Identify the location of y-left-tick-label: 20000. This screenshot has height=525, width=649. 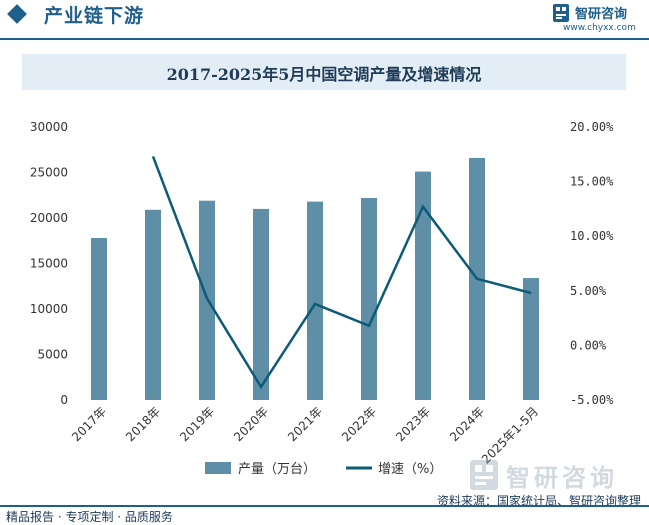
(49, 218).